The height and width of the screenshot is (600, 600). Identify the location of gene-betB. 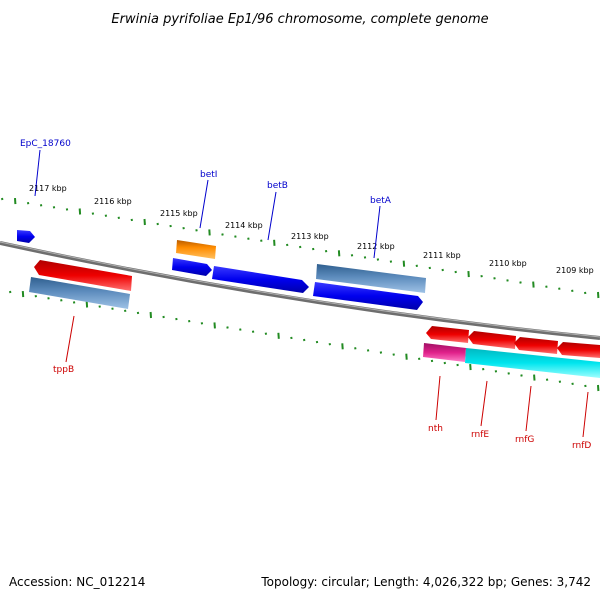
(260, 279).